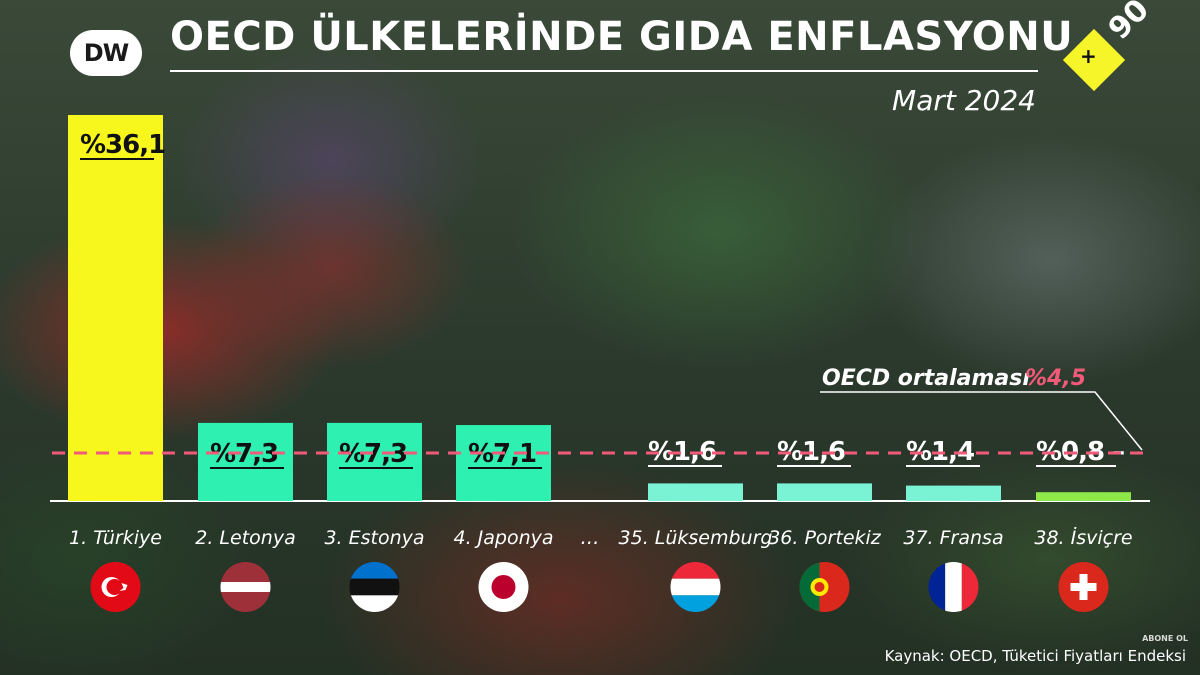  Describe the element at coordinates (953, 587) in the screenshot. I see `france-flag-icon` at that location.